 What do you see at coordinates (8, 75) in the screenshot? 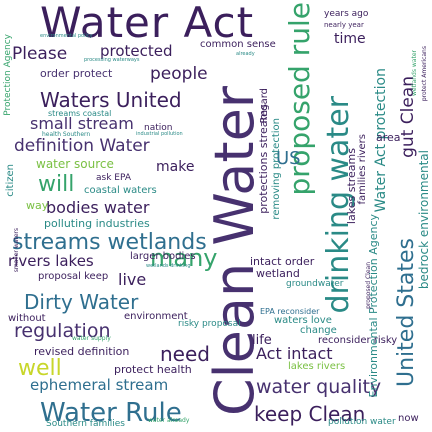
I see `word-protection-agency: Protection Agency` at bounding box center [8, 75].